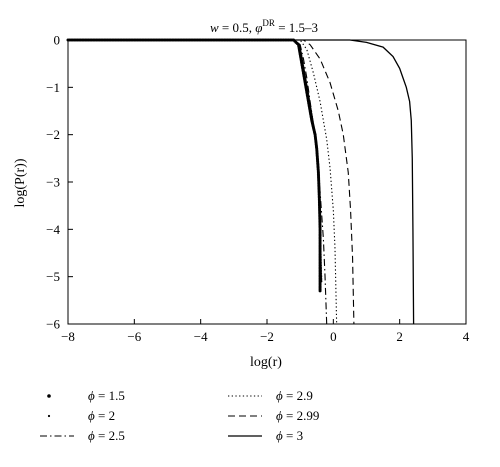 The image size is (500, 467). Describe the element at coordinates (53, 229) in the screenshot. I see `y-tick-label: −4` at that location.